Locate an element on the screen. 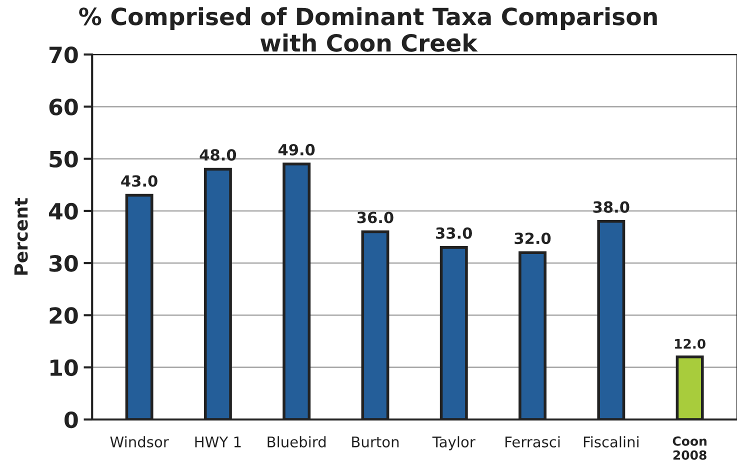 This screenshot has height=474, width=737. data-label: 38.0 is located at coordinates (611, 207).